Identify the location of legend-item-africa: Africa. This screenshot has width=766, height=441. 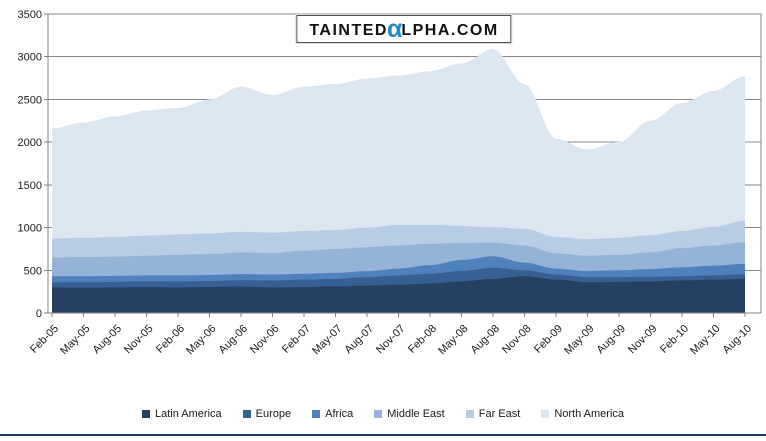
(332, 414).